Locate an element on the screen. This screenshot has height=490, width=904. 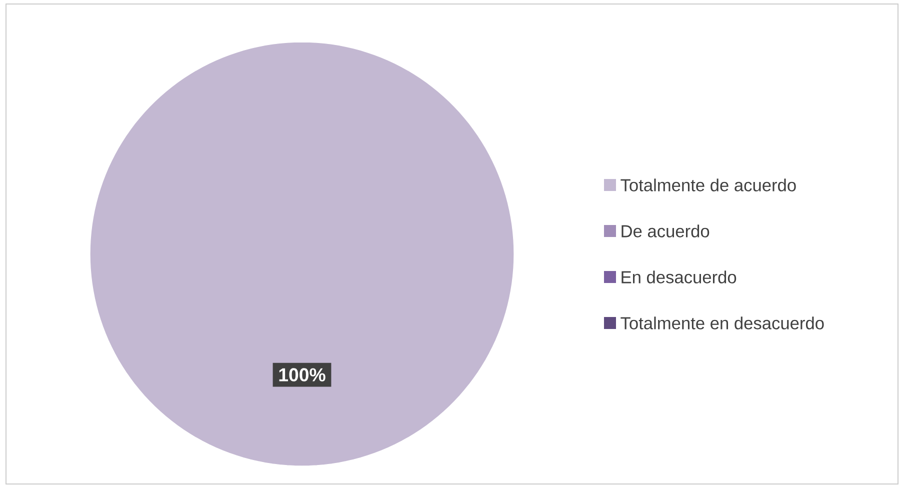
data-label: 100% is located at coordinates (302, 375).